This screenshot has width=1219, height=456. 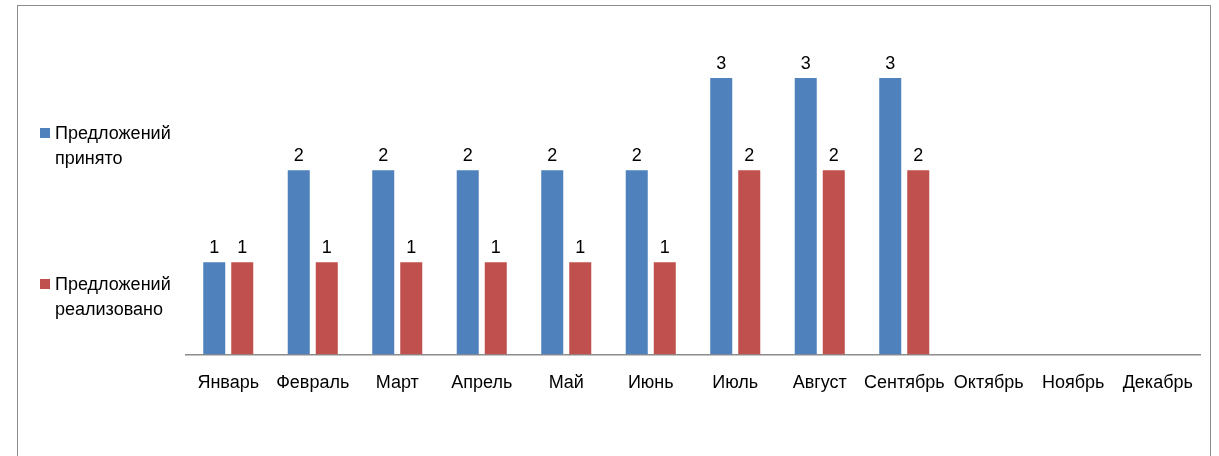 What do you see at coordinates (819, 382) in the screenshot?
I see `x-tick-label: Август` at bounding box center [819, 382].